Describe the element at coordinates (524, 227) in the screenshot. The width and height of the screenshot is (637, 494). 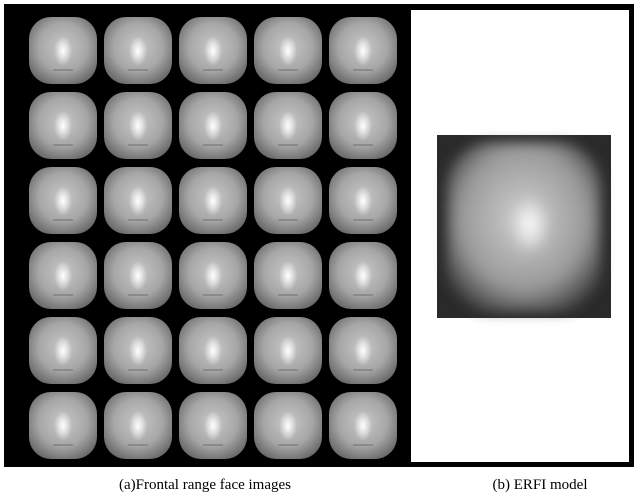
I see `erfi-face` at that location.